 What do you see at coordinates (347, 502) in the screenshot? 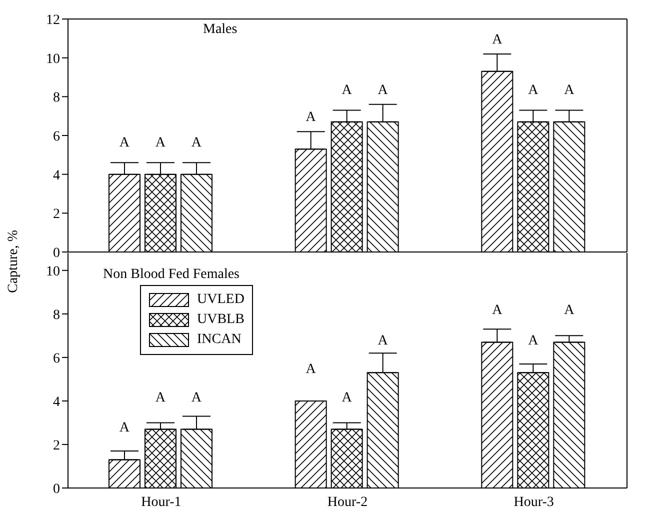
I see `x-tick-label: Hour-2` at bounding box center [347, 502].